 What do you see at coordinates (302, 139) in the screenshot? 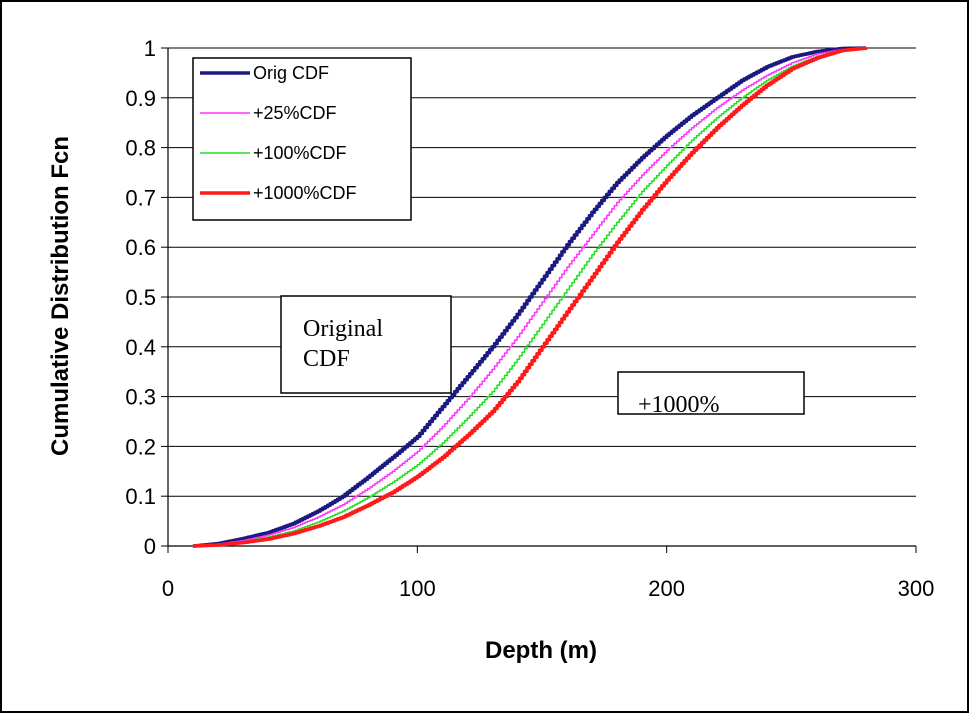
I see `legend: Orig CDF +25%CDF +100%CDF +1000%CDF` at bounding box center [302, 139].